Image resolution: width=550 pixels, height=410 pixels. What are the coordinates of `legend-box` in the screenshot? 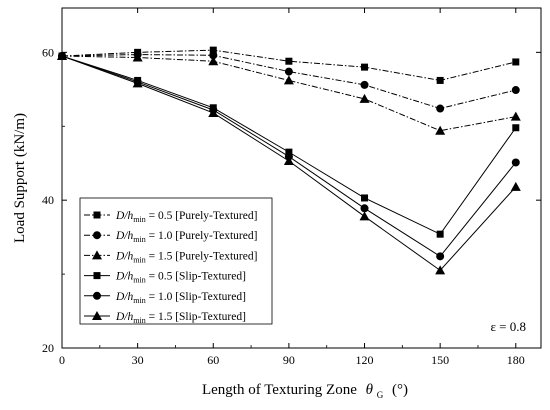 It's located at (176, 261).